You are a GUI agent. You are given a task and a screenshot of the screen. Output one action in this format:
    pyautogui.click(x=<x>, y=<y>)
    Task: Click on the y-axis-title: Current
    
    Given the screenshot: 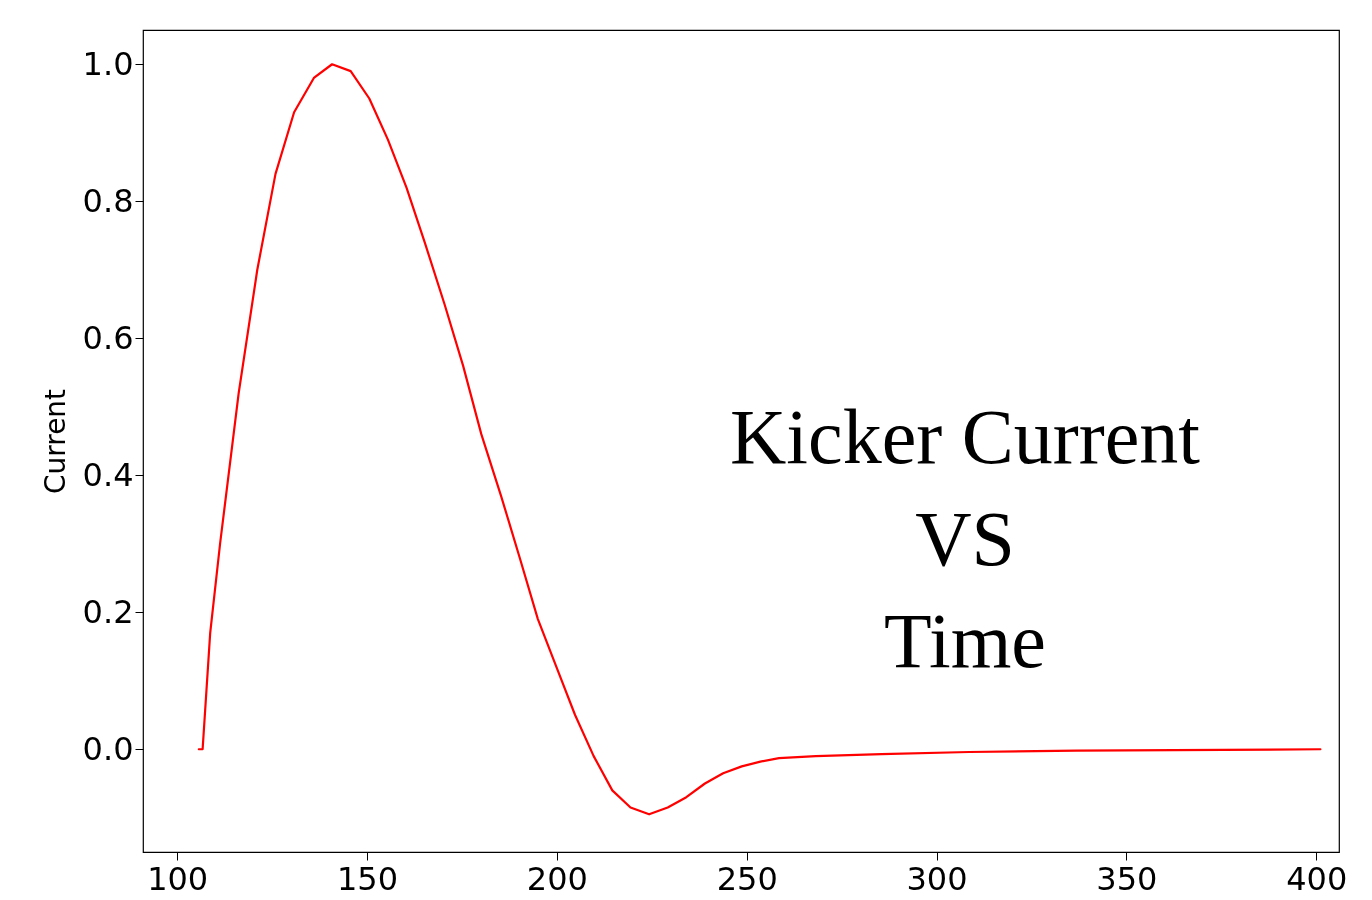 What is the action you would take?
    pyautogui.click(x=55, y=441)
    